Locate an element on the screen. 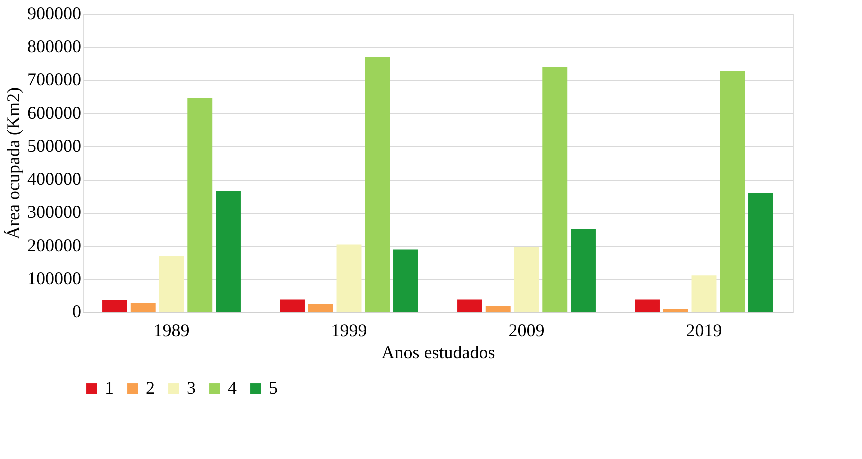  x-tick-label: 1989 is located at coordinates (172, 330).